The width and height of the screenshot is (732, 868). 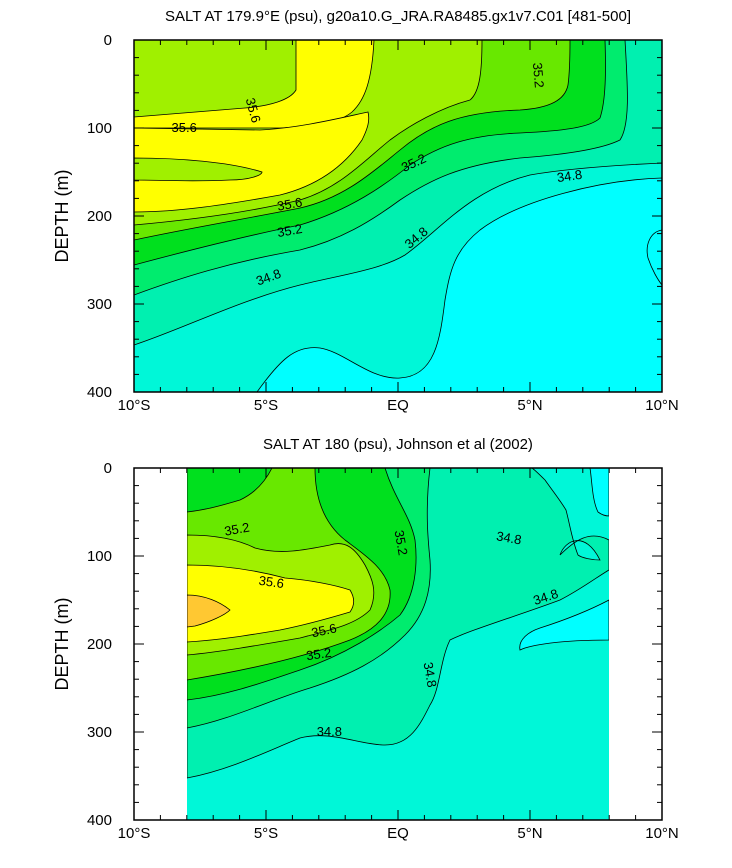 I want to click on band-34-4c, so click(x=564, y=625).